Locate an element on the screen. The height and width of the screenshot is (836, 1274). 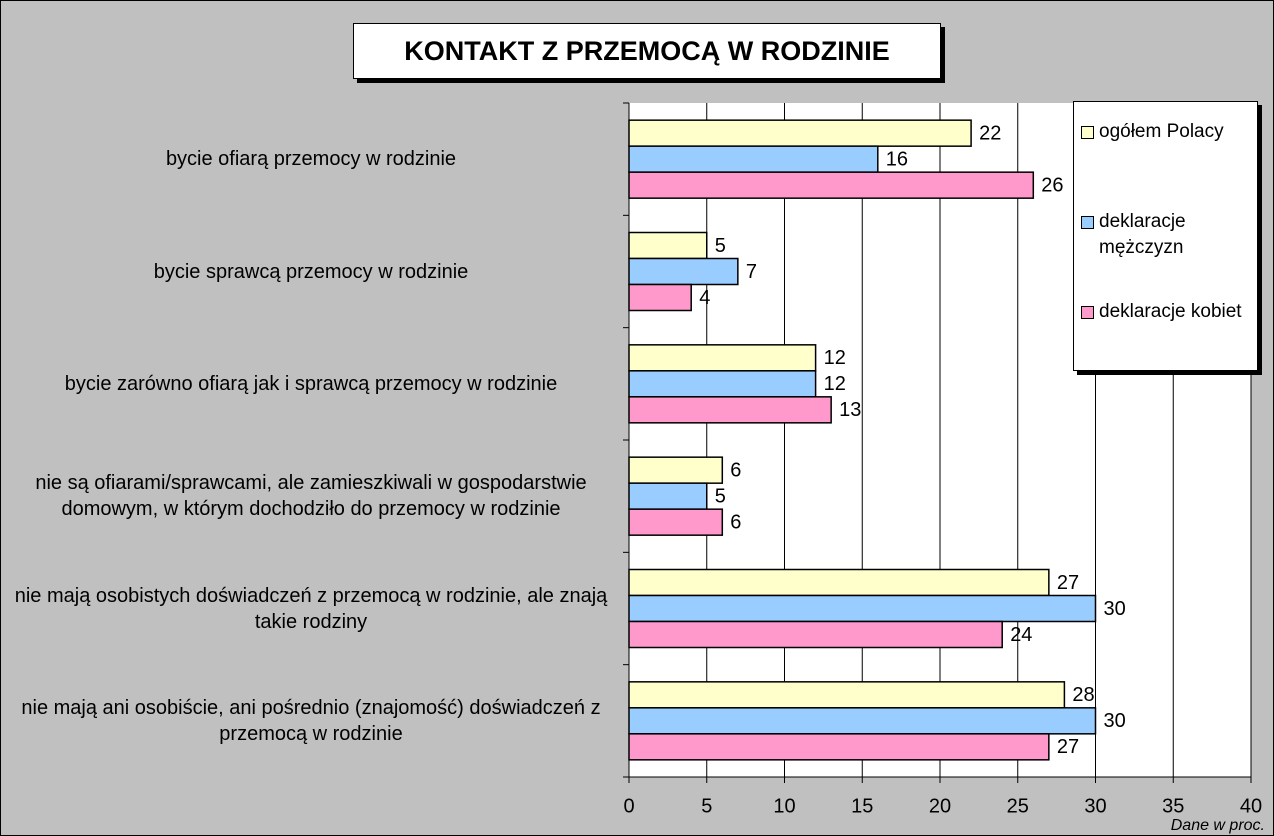
x-tick-label: 35 is located at coordinates (1173, 806).